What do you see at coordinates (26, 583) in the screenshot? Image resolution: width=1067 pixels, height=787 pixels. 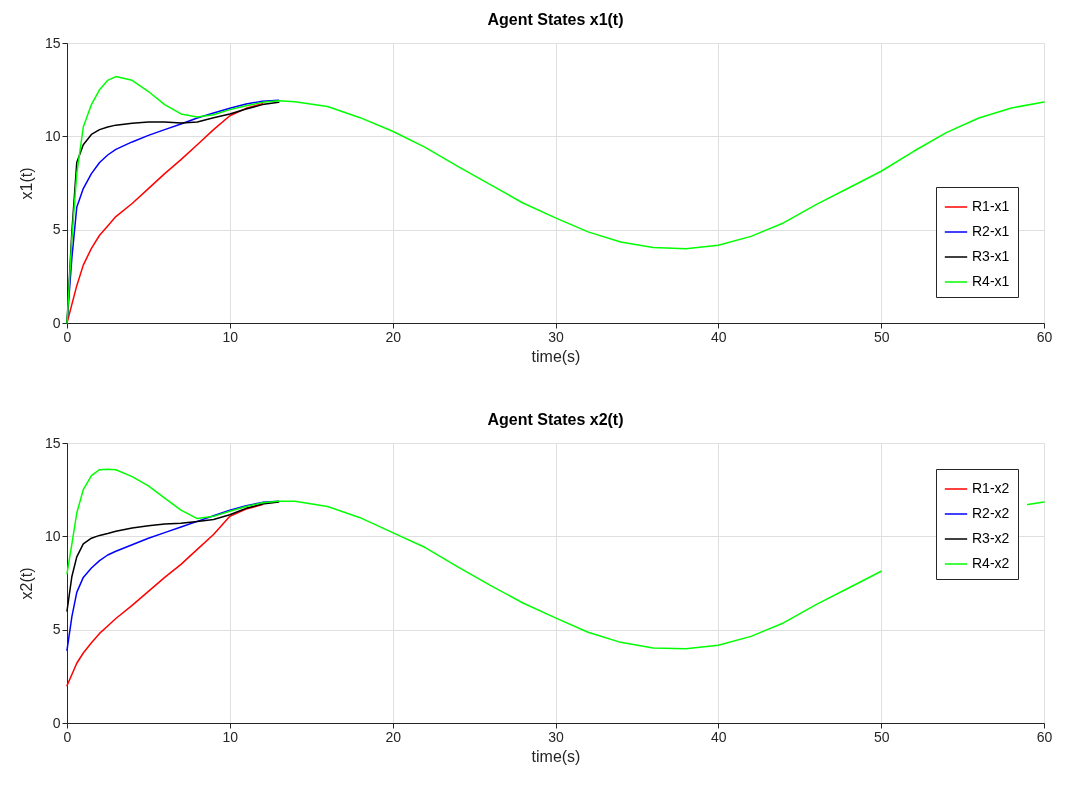 I see `y-axis-title: x2(t)` at bounding box center [26, 583].